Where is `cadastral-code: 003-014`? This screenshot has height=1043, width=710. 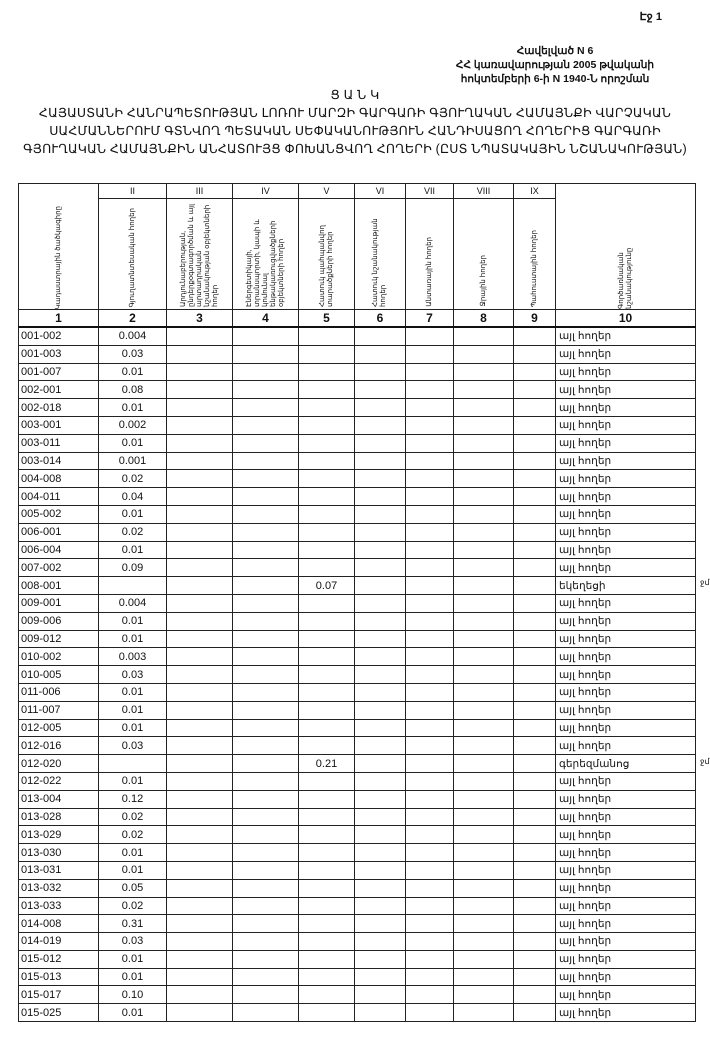
cadastral-code: 003-014 is located at coordinates (58, 461).